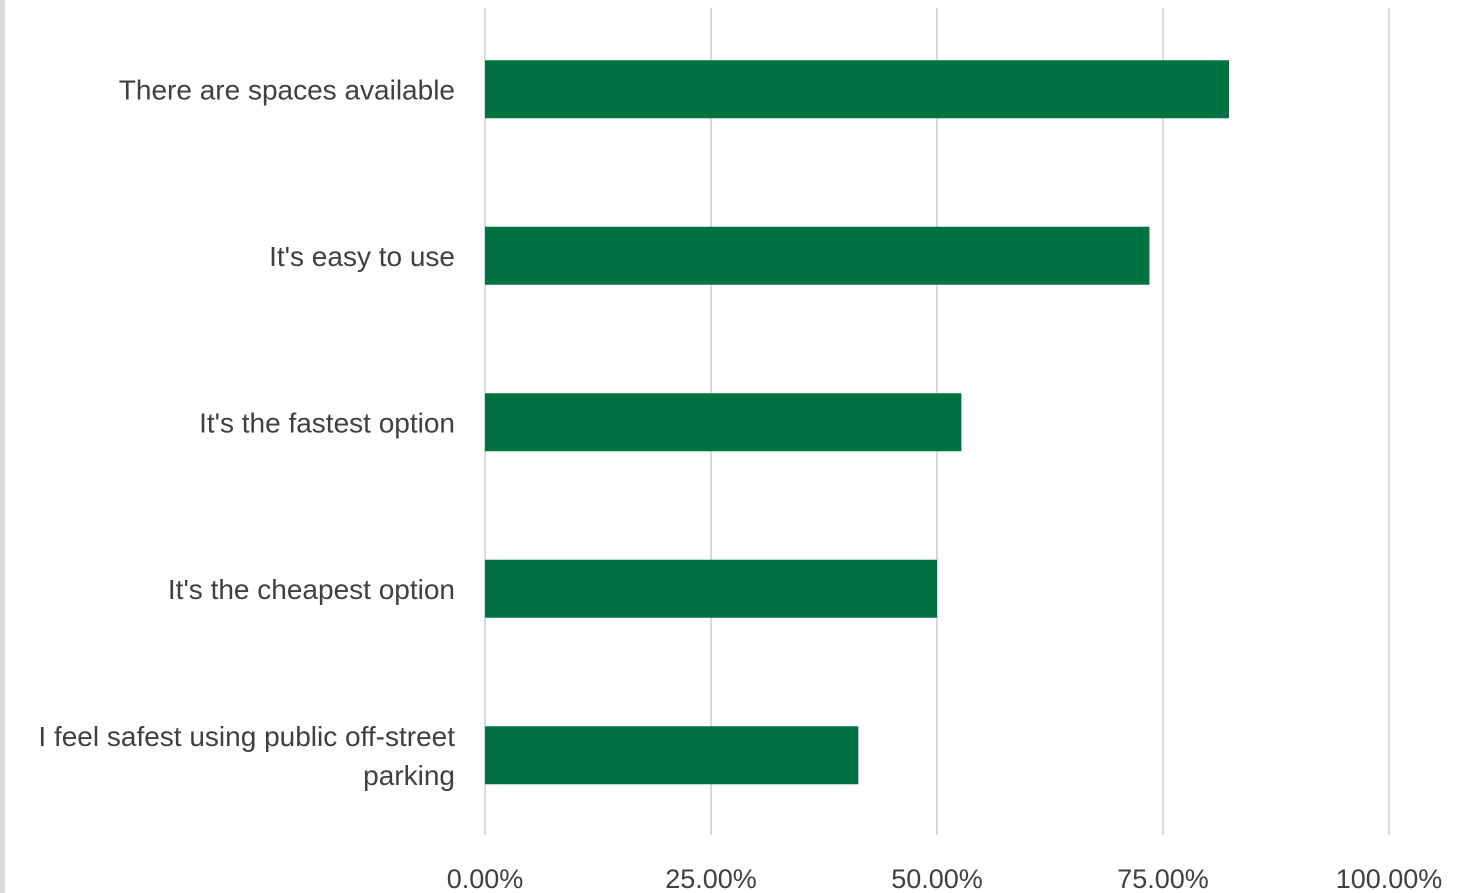 This screenshot has width=1473, height=893. I want to click on x-tick-labels: 0.00% 25.00% 50.00% 75.00% 100.00%, so click(945, 878).